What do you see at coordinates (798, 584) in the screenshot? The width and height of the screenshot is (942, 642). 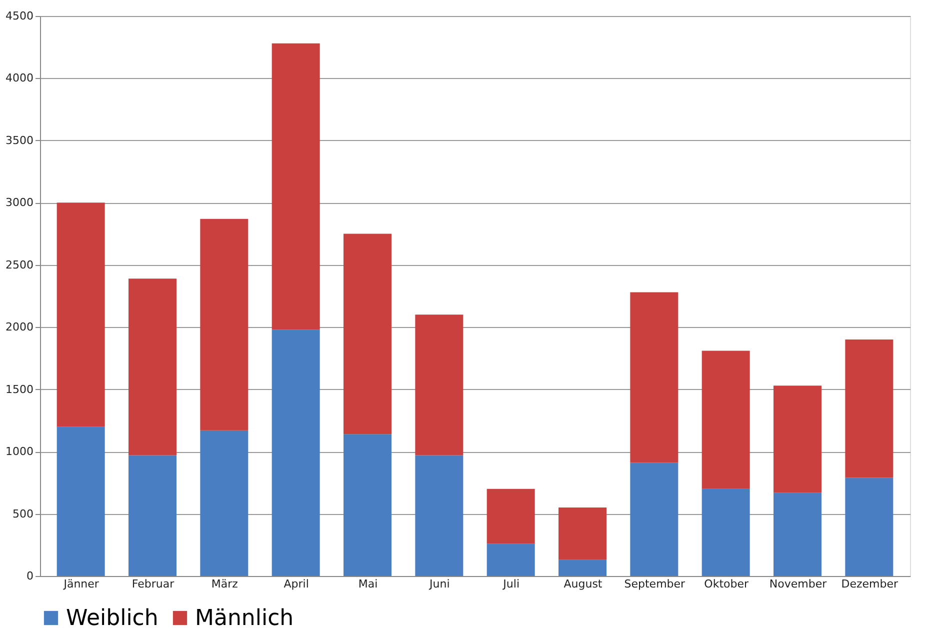 I see `x-tick-label: November` at bounding box center [798, 584].